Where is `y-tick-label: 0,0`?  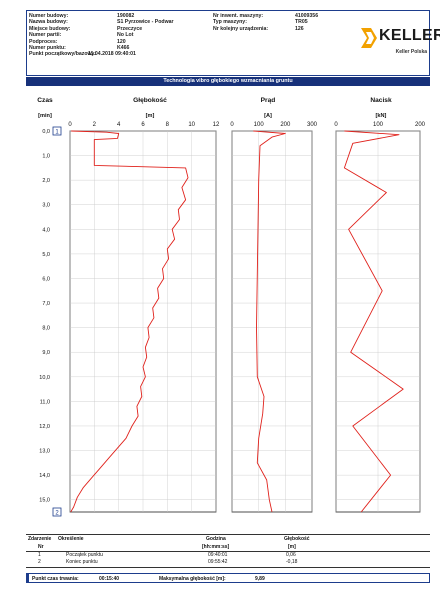
y-tick-label: 0,0 is located at coordinates (46, 132).